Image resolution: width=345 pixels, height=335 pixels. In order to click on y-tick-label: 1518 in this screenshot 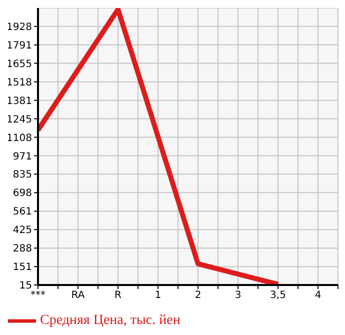, I will do `click(19, 82)`.